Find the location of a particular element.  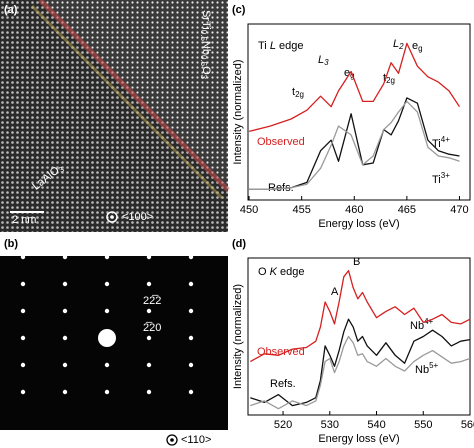

spot-label: 22̅2 is located at coordinates (152, 301).